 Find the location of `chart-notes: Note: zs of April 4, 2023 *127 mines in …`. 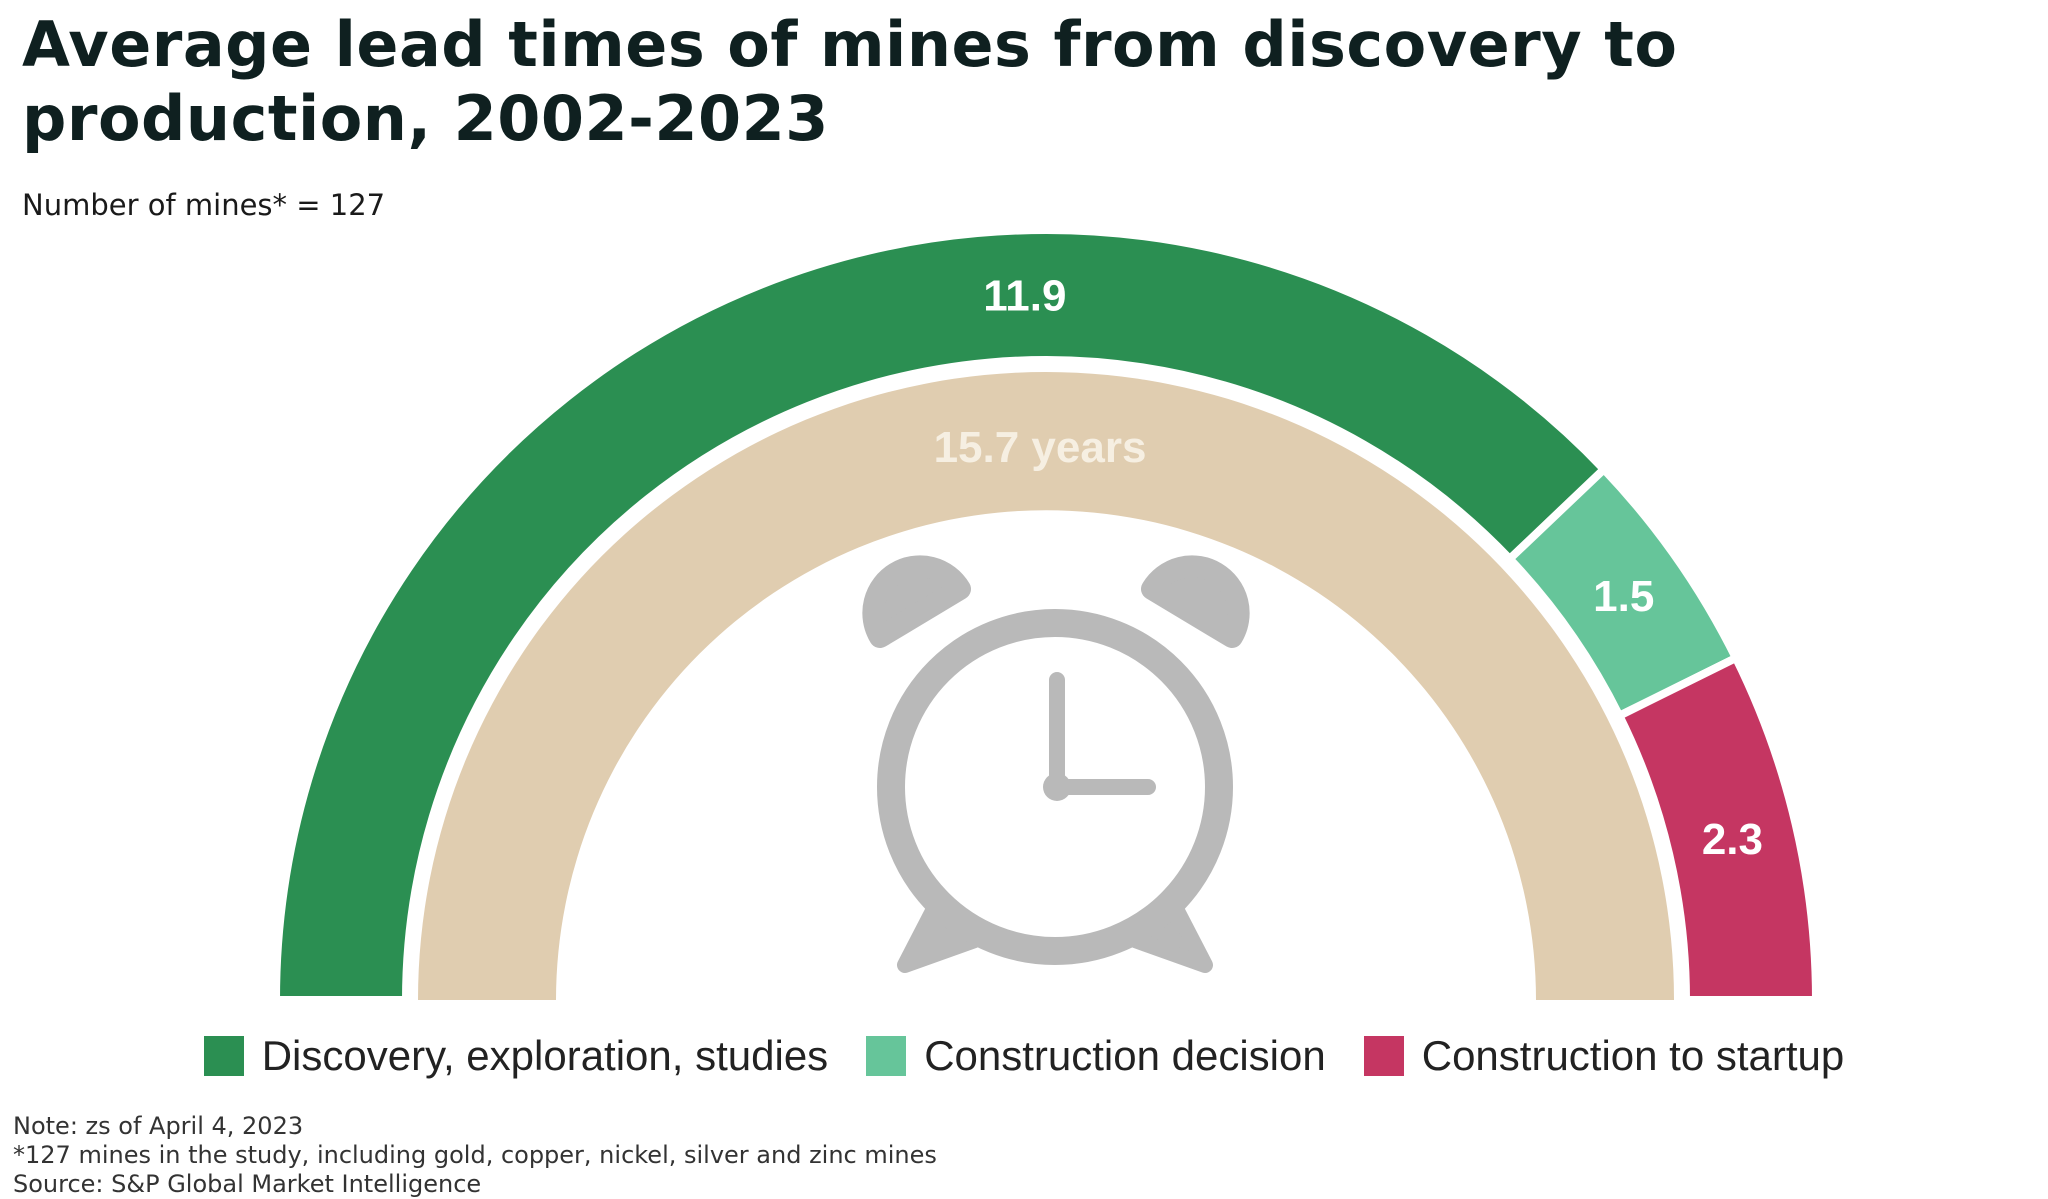

chart-notes: Note: zs of April 4, 2023 *127 mines in … is located at coordinates (475, 1155).